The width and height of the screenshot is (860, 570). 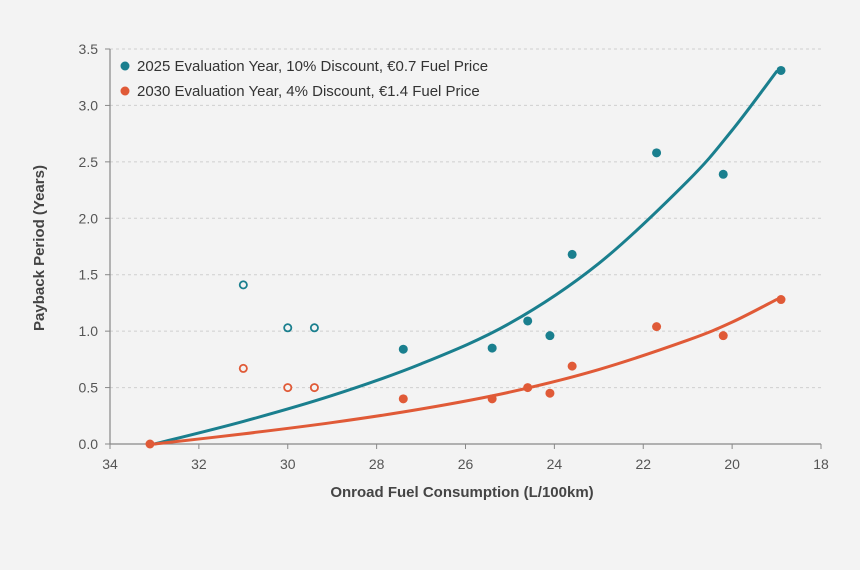 I want to click on y-tick-label-7: 3.5, so click(x=89, y=49).